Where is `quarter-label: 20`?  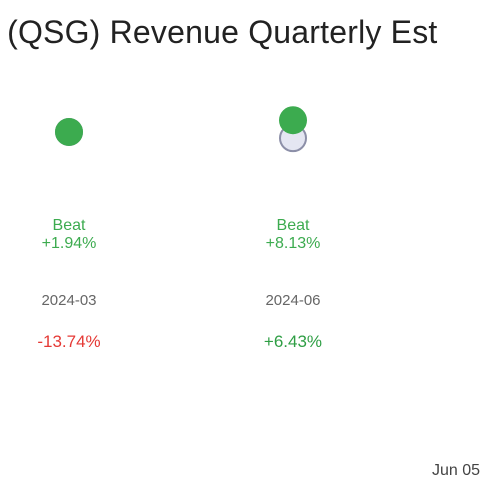
quarter-label: 20 is located at coordinates (478, 300).